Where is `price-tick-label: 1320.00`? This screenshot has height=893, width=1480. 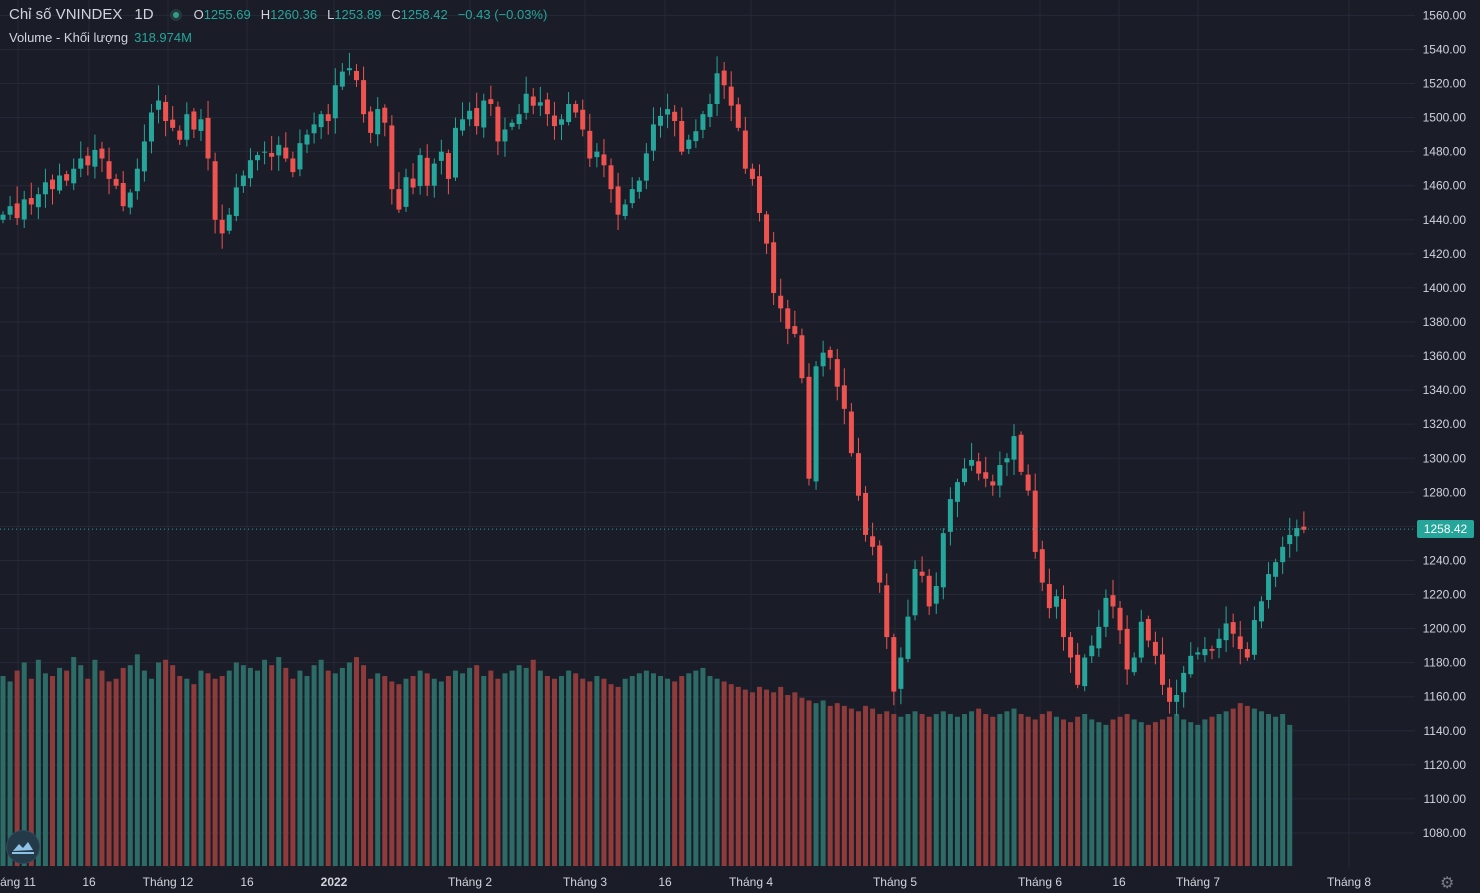
price-tick-label: 1320.00 is located at coordinates (1445, 424).